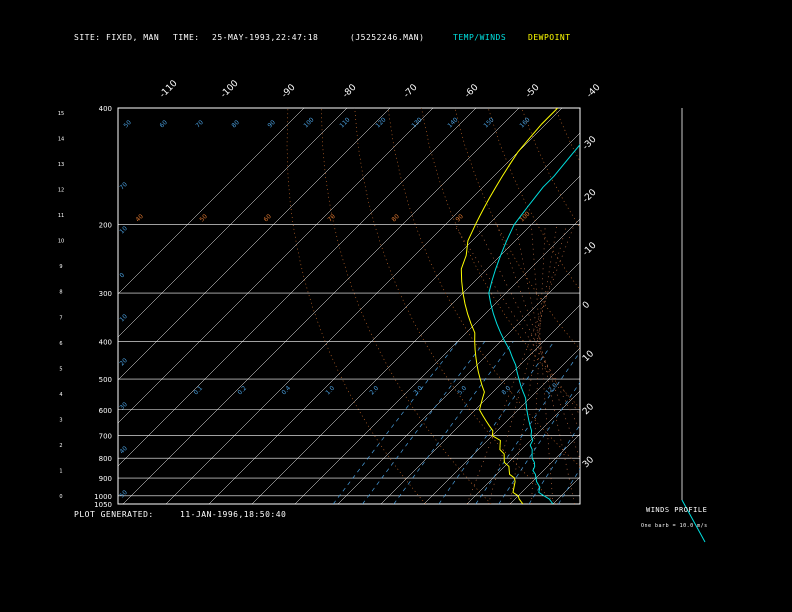 The height and width of the screenshot is (612, 792). What do you see at coordinates (230, 89) in the screenshot?
I see `isotherm-label: -100` at bounding box center [230, 89].